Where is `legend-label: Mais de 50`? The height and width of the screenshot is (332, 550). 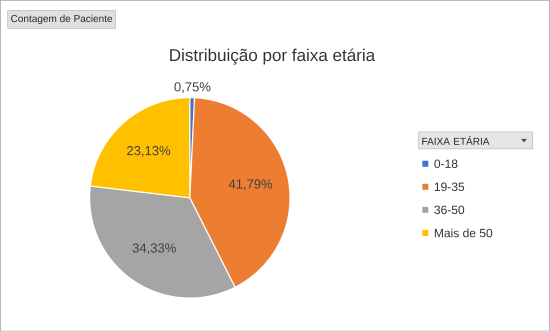
legend-label: Mais de 50 is located at coordinates (463, 233).